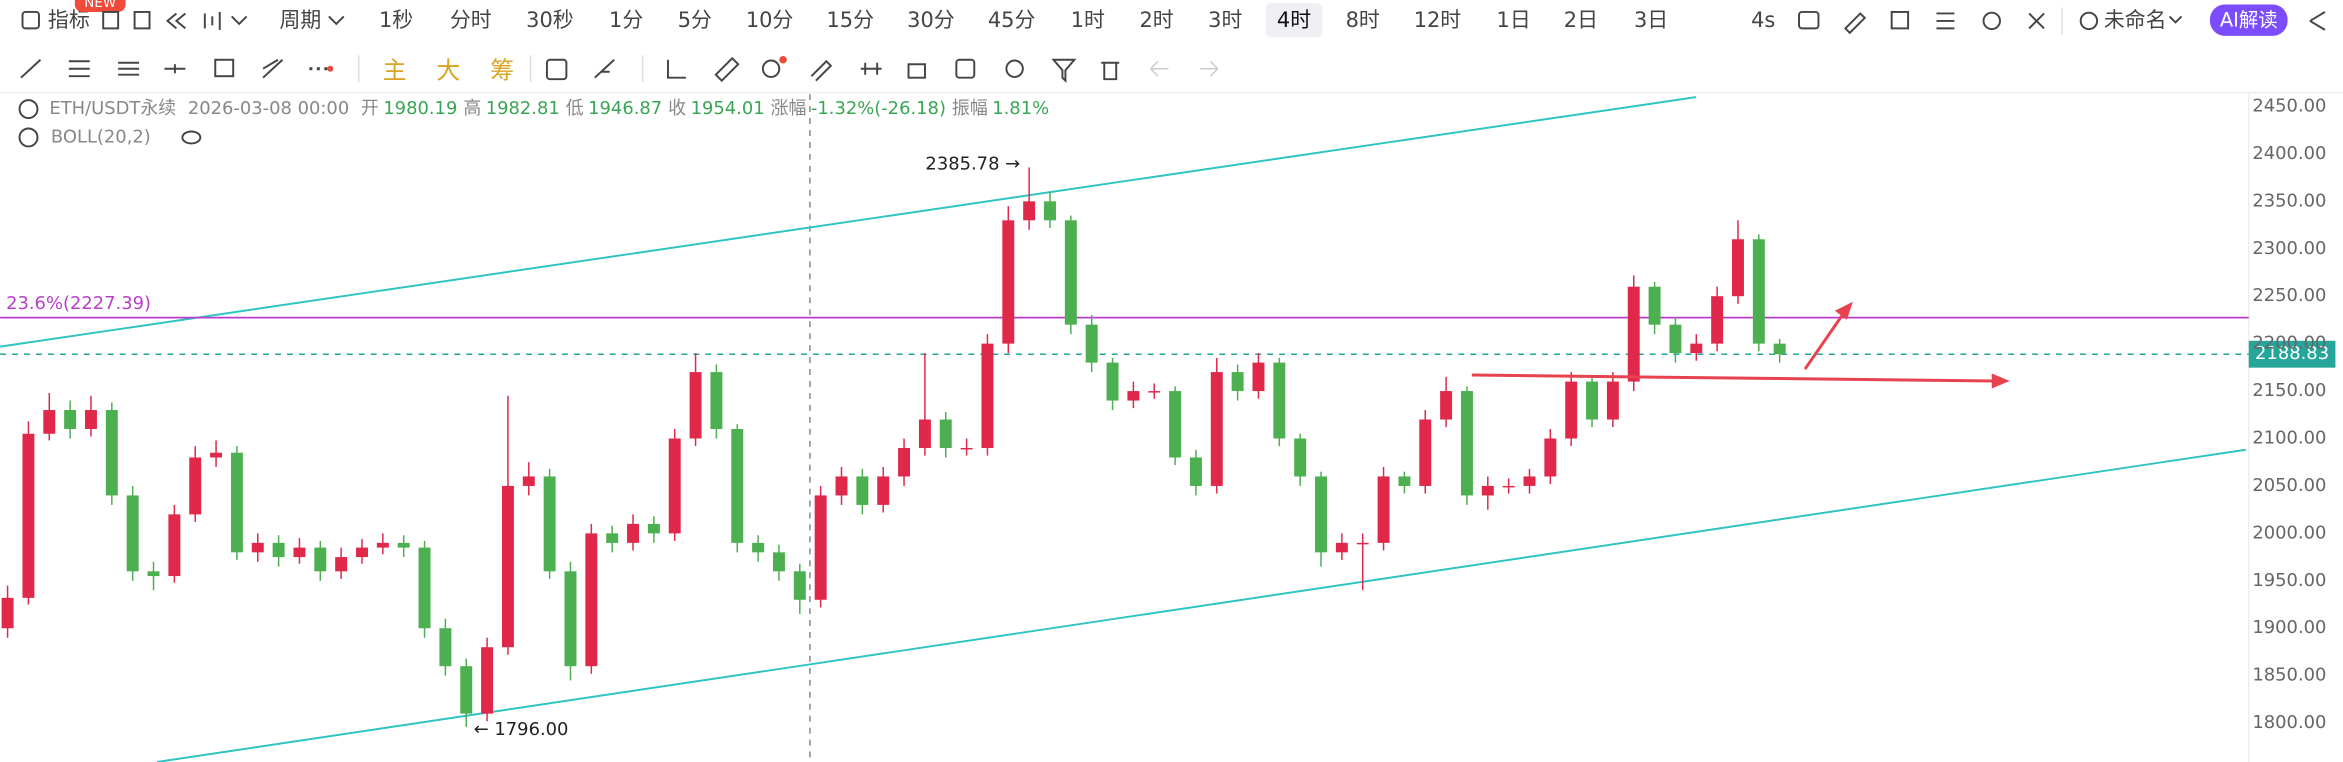  I want to click on interval-button: 8时, so click(1363, 20).